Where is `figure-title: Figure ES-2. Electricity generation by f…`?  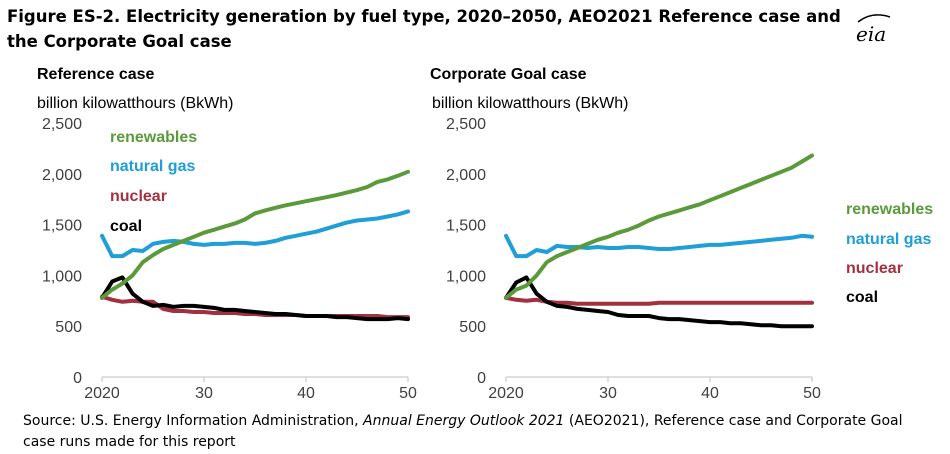 figure-title: Figure ES-2. Electricity generation by f… is located at coordinates (424, 29).